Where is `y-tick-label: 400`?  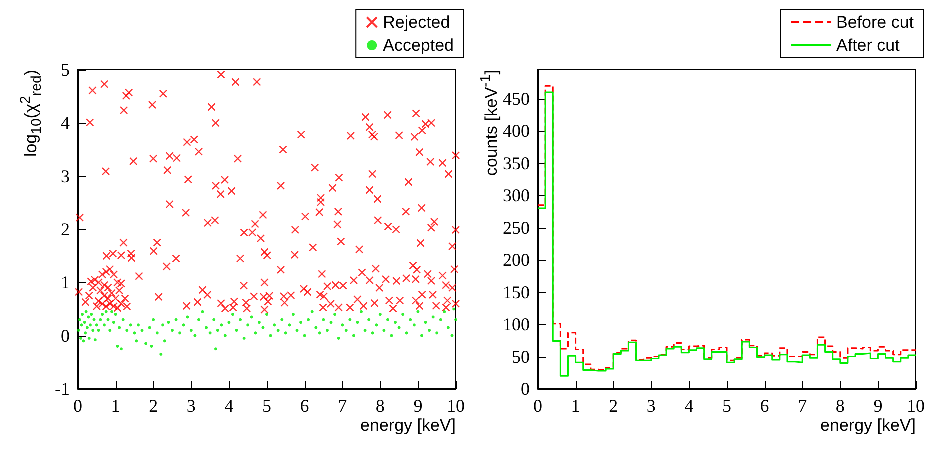 y-tick-label: 400 is located at coordinates (516, 131).